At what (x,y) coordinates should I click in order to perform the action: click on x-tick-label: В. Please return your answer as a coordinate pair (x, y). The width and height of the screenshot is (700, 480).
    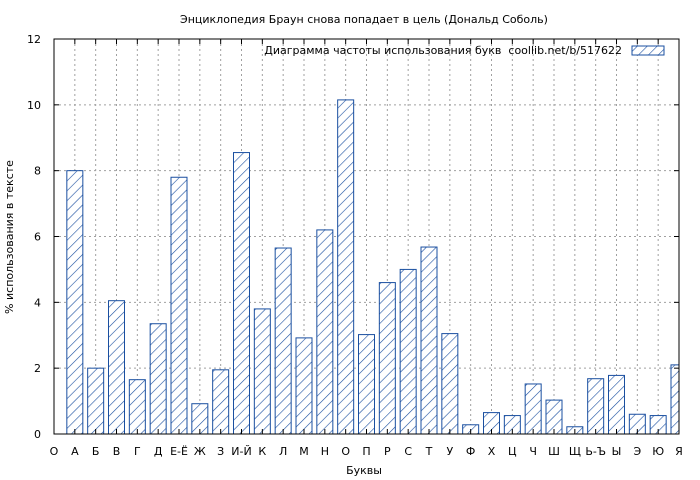
    Looking at the image, I should click on (117, 451).